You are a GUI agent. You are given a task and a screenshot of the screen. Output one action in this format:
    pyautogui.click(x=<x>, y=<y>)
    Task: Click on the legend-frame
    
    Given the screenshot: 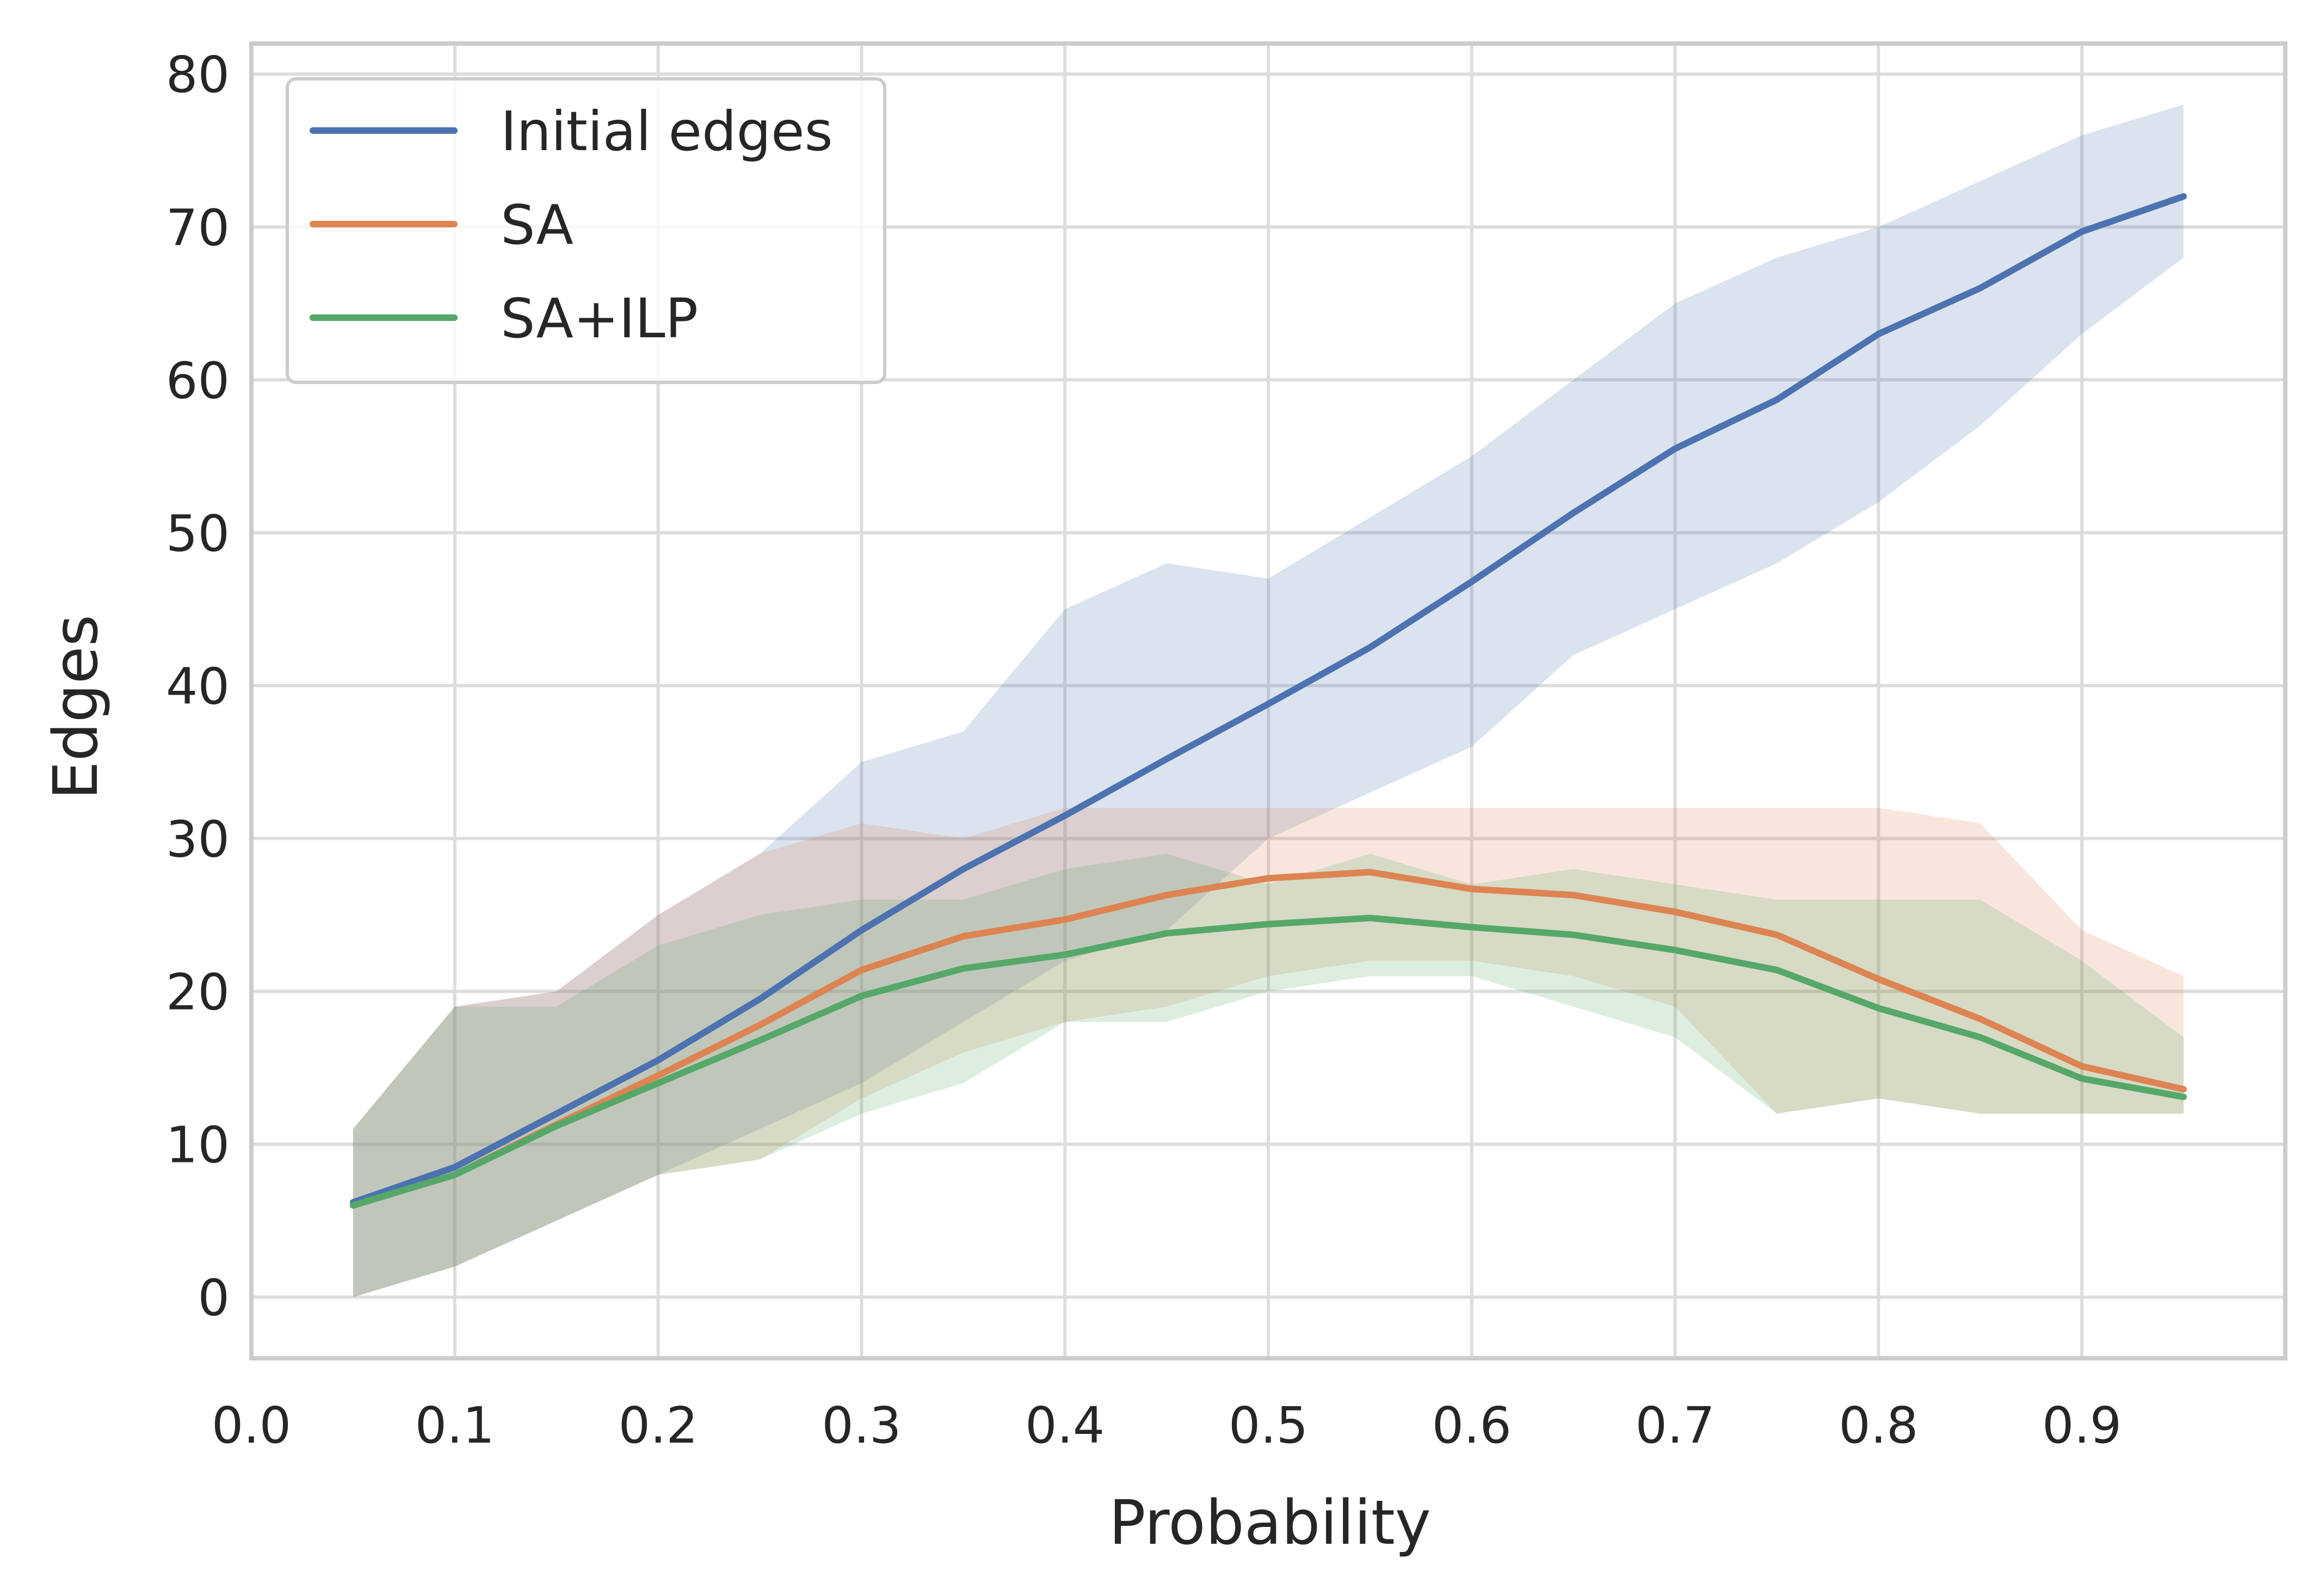 What is the action you would take?
    pyautogui.click(x=586, y=230)
    